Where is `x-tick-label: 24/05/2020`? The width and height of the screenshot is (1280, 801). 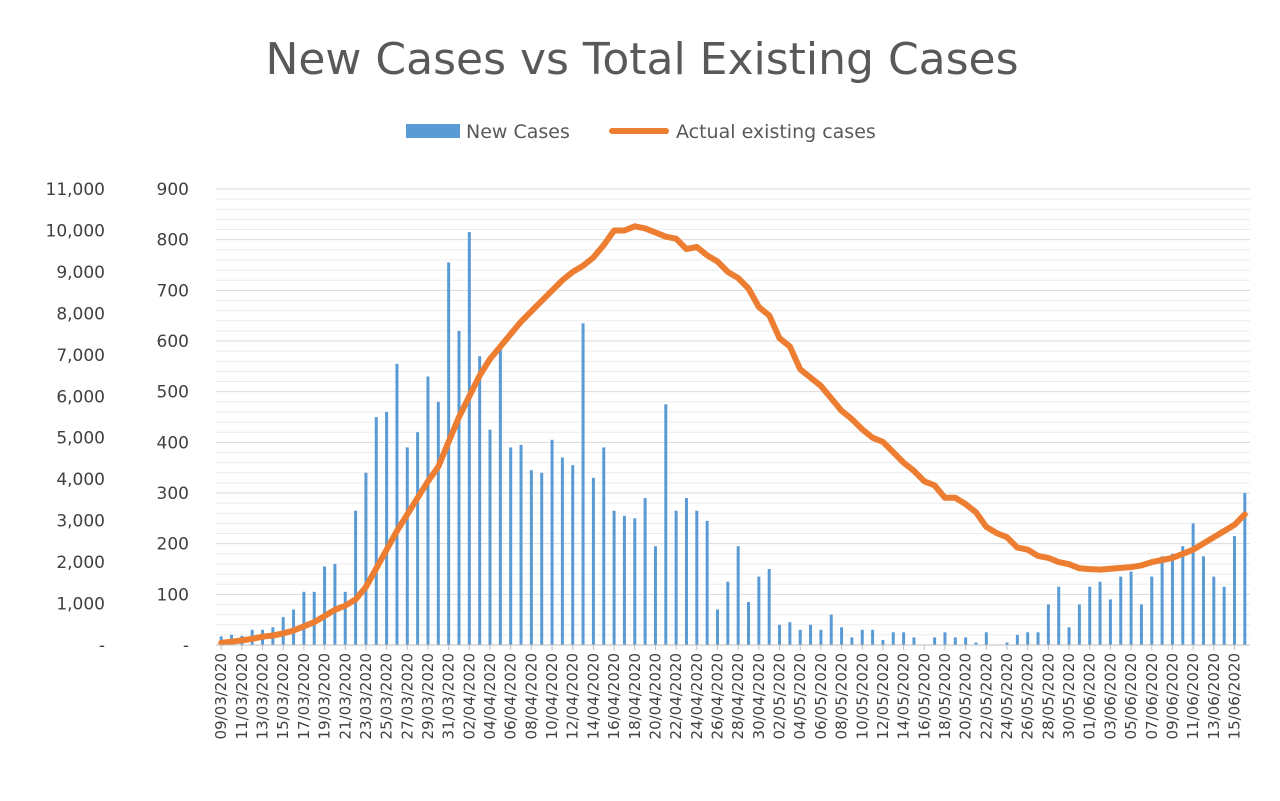
x-tick-label: 24/05/2020 is located at coordinates (1007, 696).